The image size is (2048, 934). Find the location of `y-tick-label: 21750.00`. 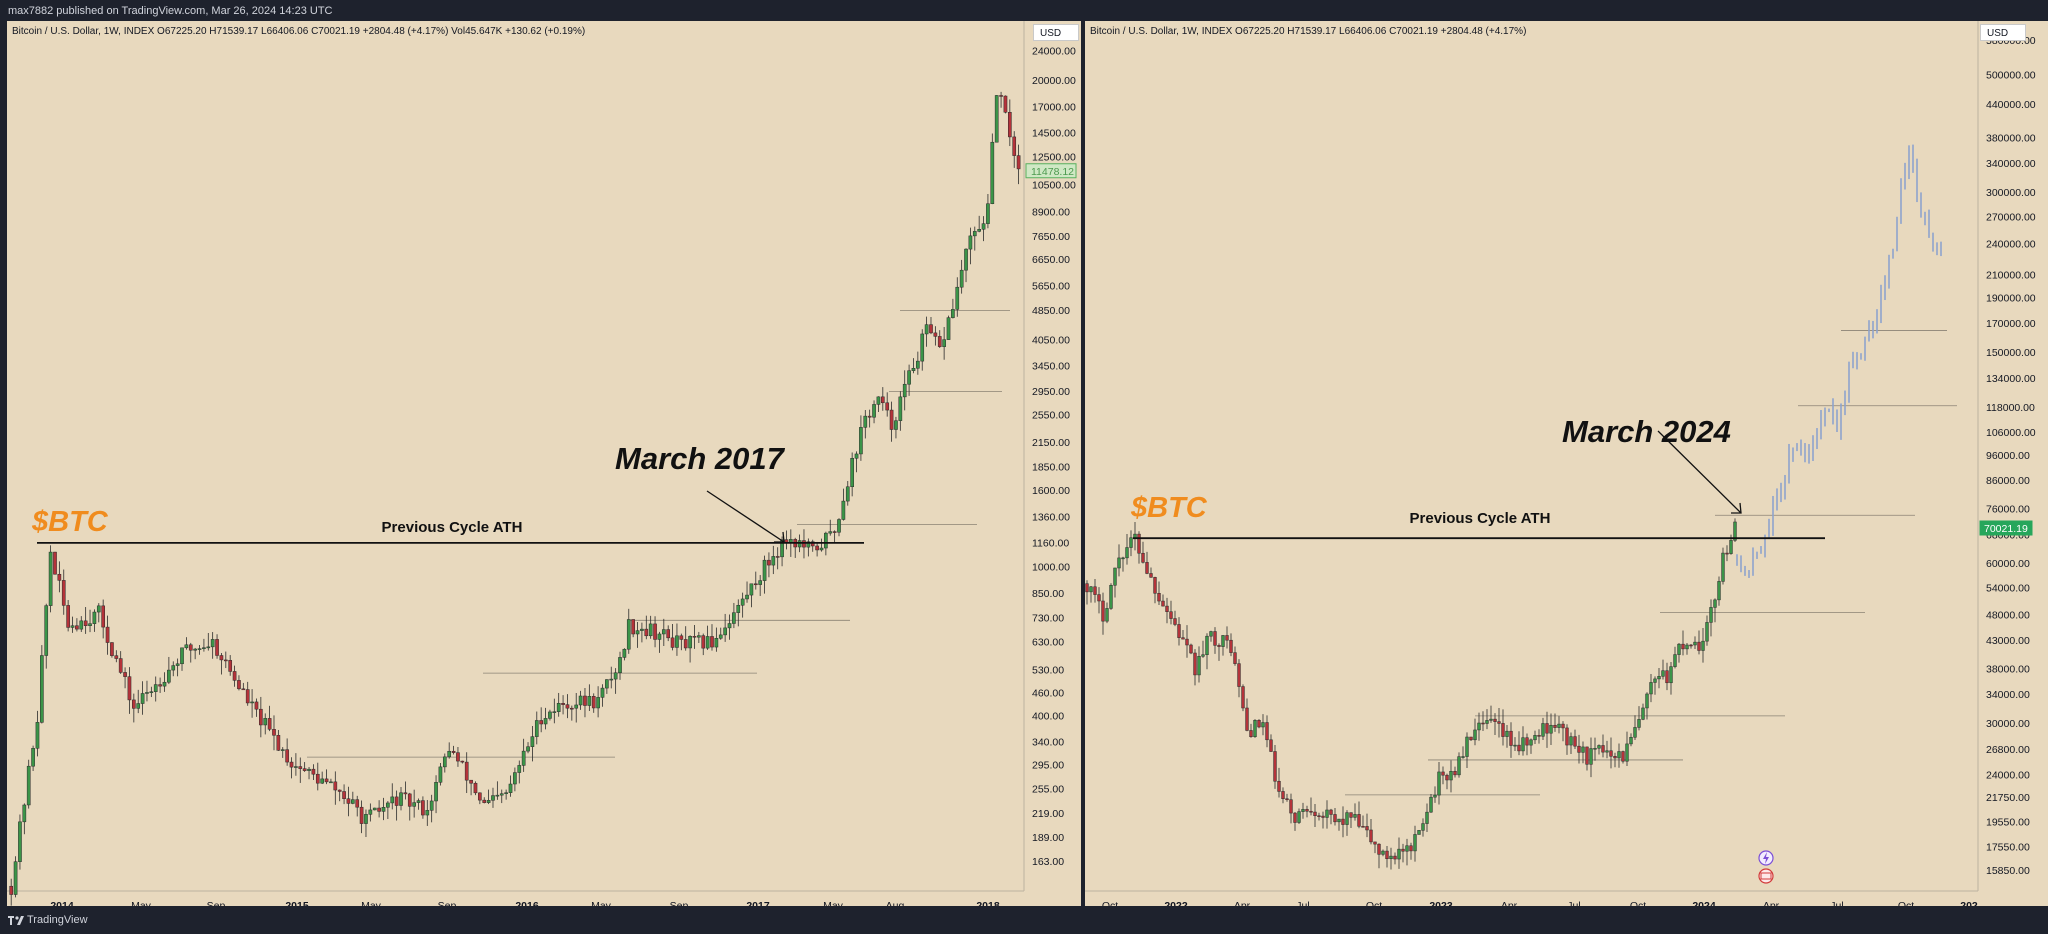

y-tick-label: 21750.00 is located at coordinates (2008, 798).